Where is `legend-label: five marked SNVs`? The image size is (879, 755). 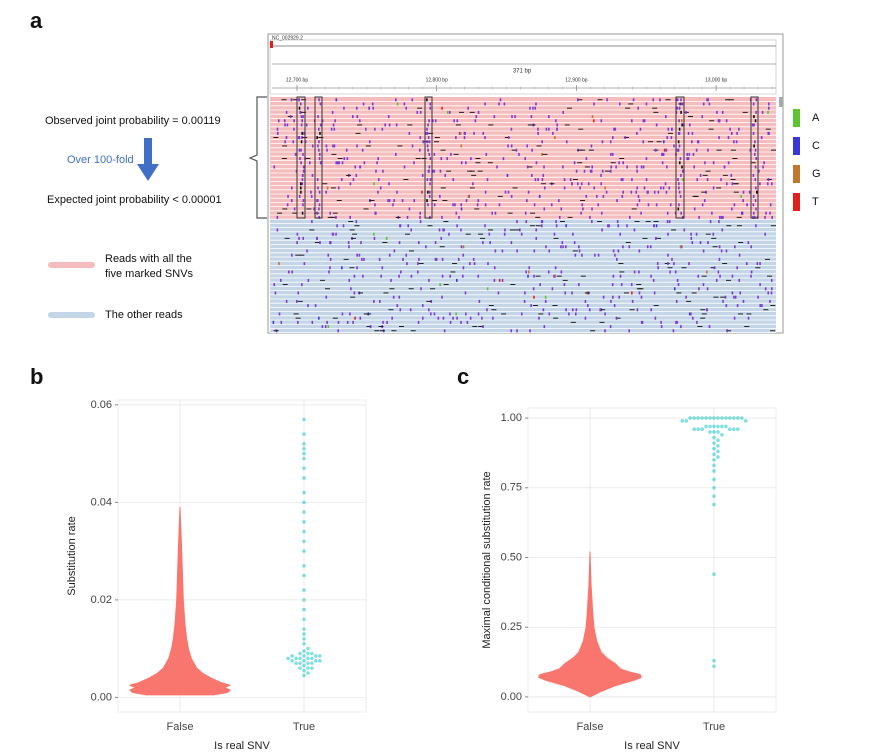 legend-label: five marked SNVs is located at coordinates (149, 274).